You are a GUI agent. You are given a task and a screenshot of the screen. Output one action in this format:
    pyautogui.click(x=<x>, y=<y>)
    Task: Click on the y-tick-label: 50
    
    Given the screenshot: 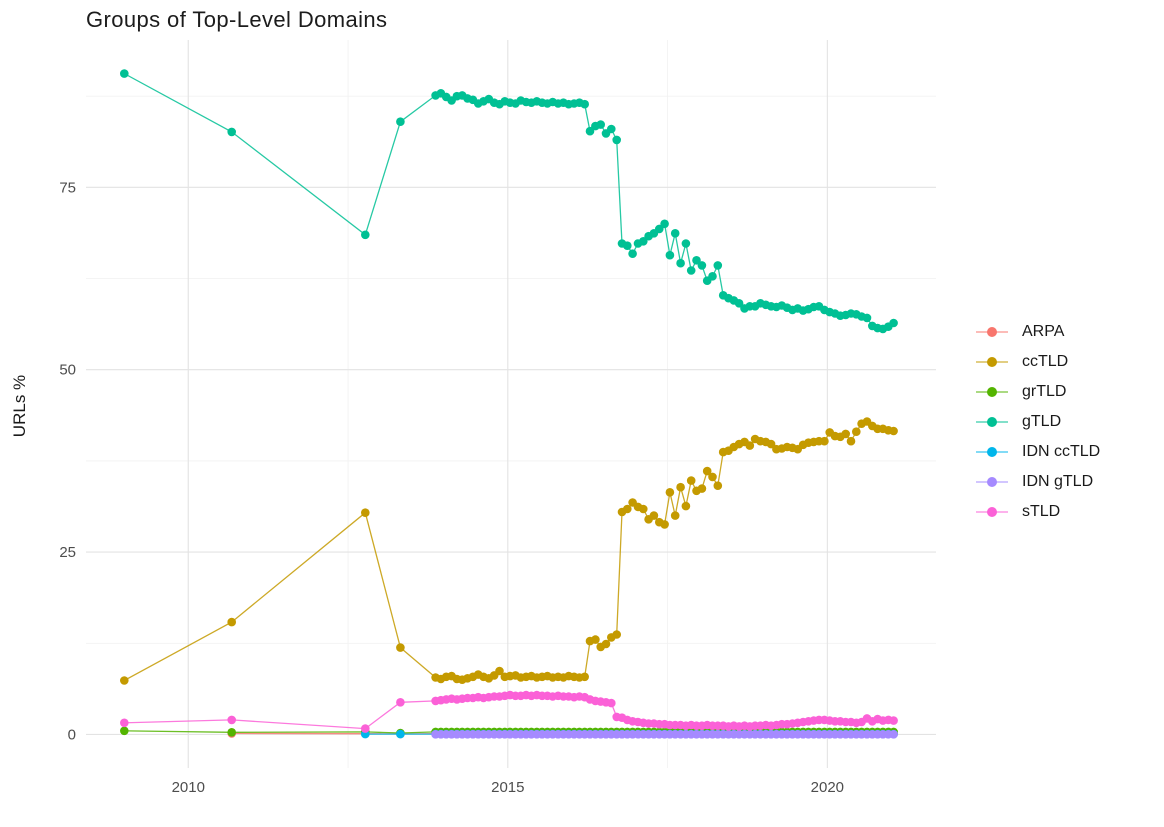 What is the action you would take?
    pyautogui.click(x=67, y=370)
    